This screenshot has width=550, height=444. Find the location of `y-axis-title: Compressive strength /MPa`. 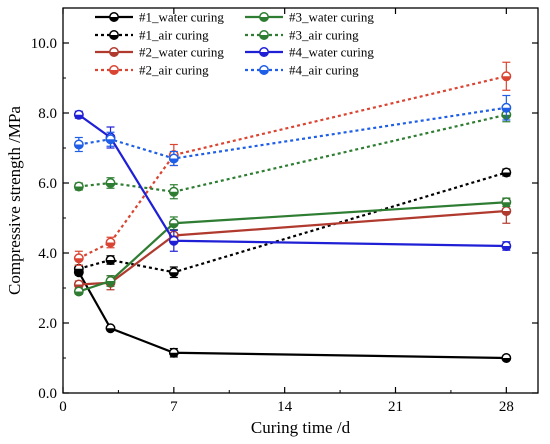

y-axis-title: Compressive strength /MPa is located at coordinates (14, 200).